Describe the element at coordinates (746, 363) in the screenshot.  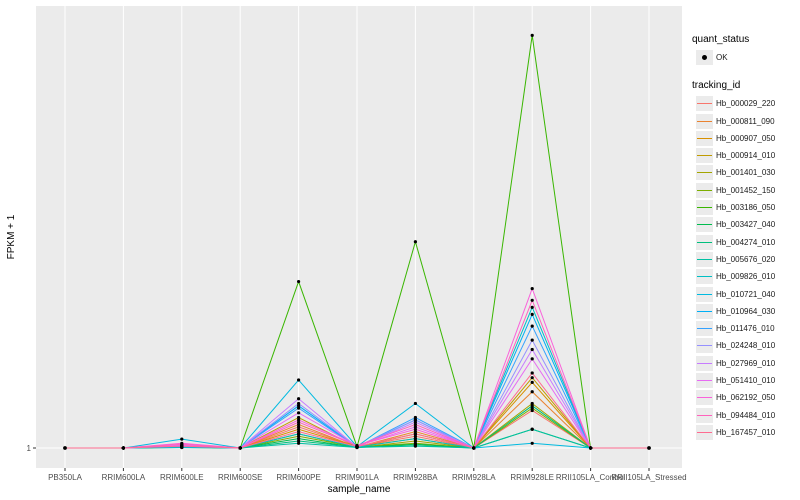
I see `legend-label: Hb_027969_010` at that location.